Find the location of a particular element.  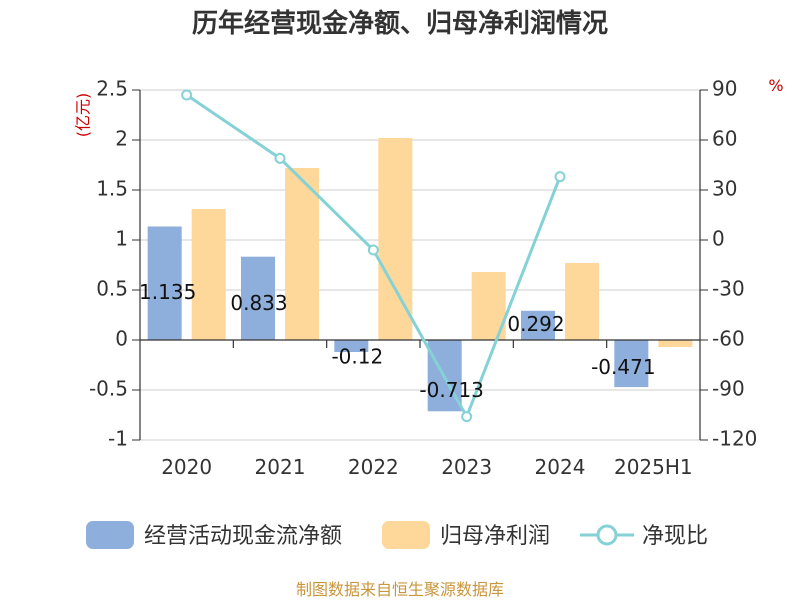

left-tick-label: -1 is located at coordinates (118, 439).